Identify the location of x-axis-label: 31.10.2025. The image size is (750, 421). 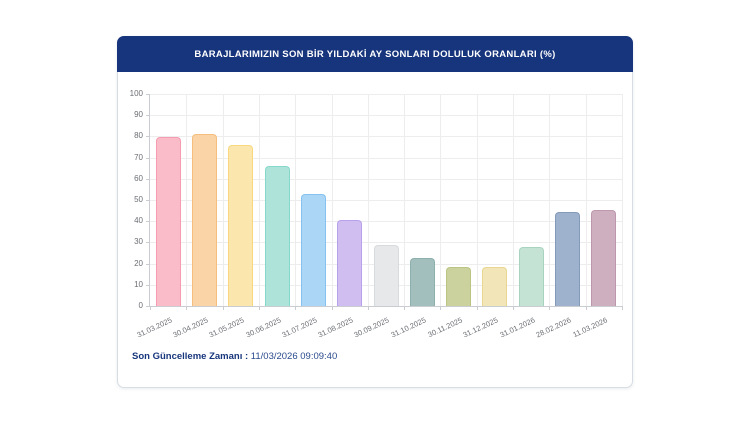
(408, 327).